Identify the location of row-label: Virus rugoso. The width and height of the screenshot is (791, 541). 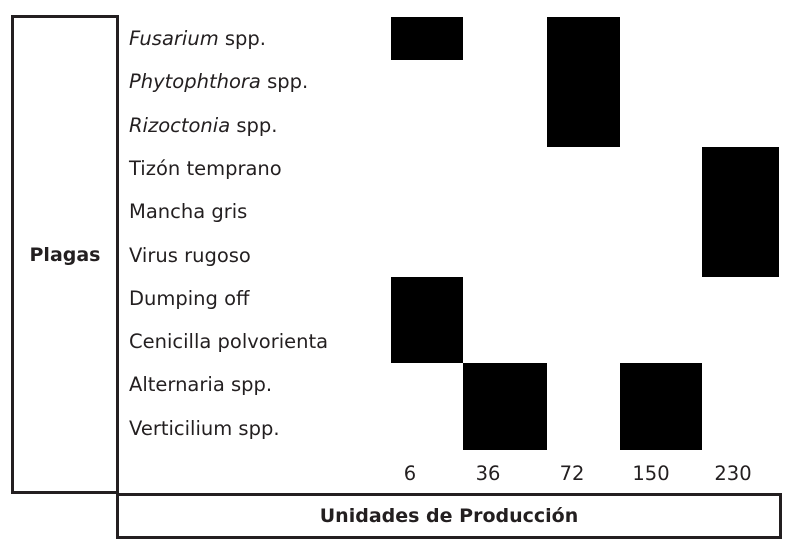
(190, 255).